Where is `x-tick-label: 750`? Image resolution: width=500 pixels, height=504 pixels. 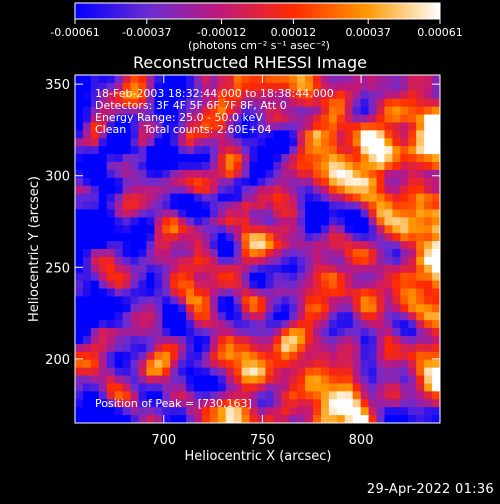 x-tick-label: 750 is located at coordinates (262, 440).